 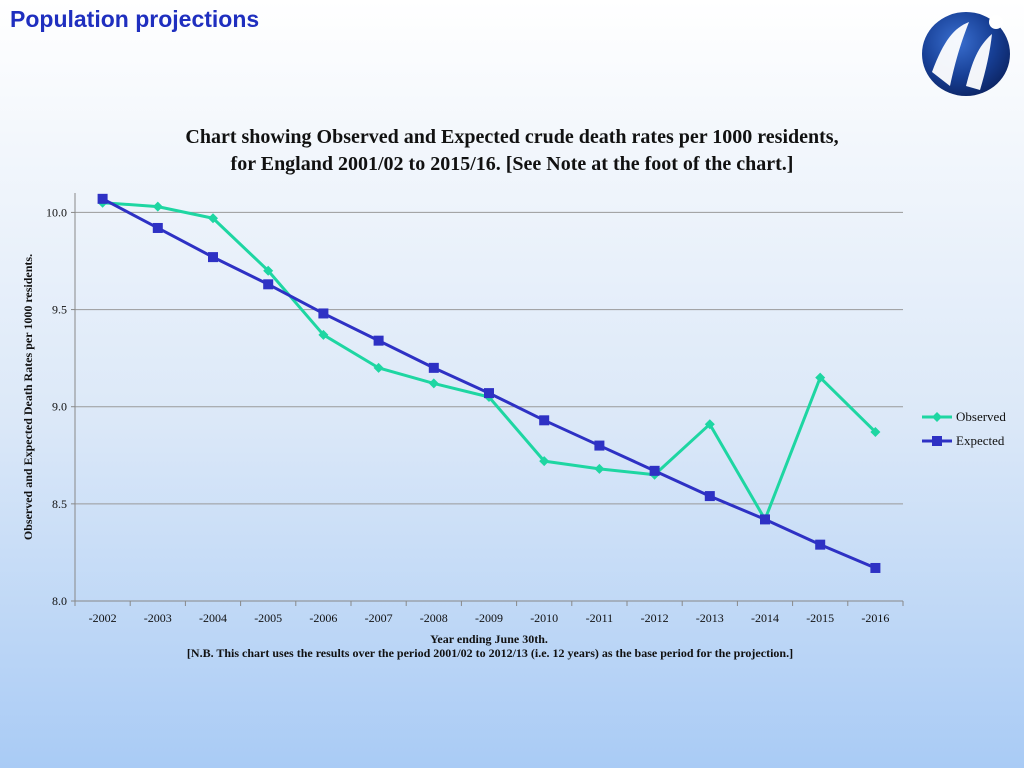 What do you see at coordinates (710, 618) in the screenshot?
I see `x-tick-label: -2013` at bounding box center [710, 618].